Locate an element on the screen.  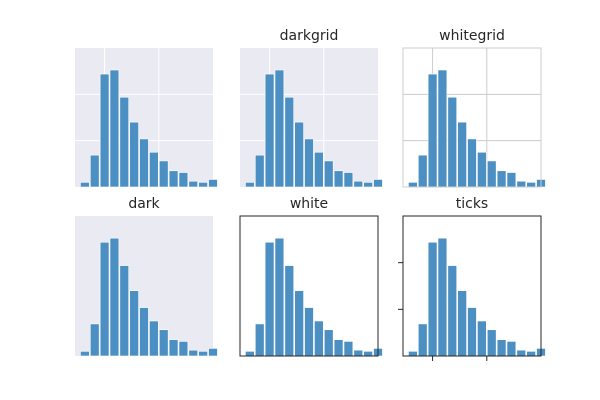
panel-title: ticks is located at coordinates (472, 204).